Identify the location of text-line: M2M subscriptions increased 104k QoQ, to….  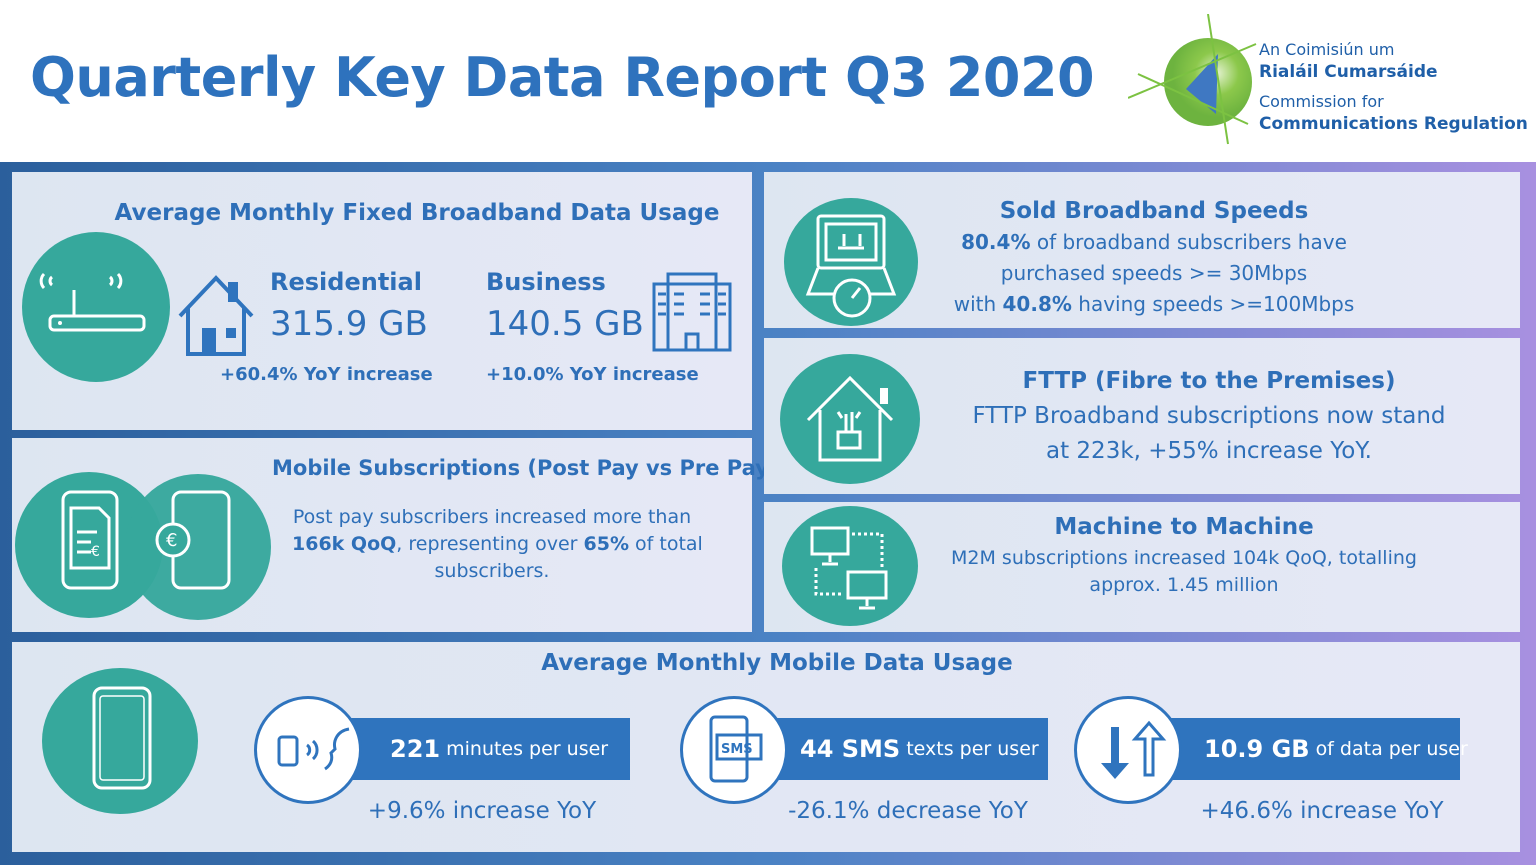
(1184, 558).